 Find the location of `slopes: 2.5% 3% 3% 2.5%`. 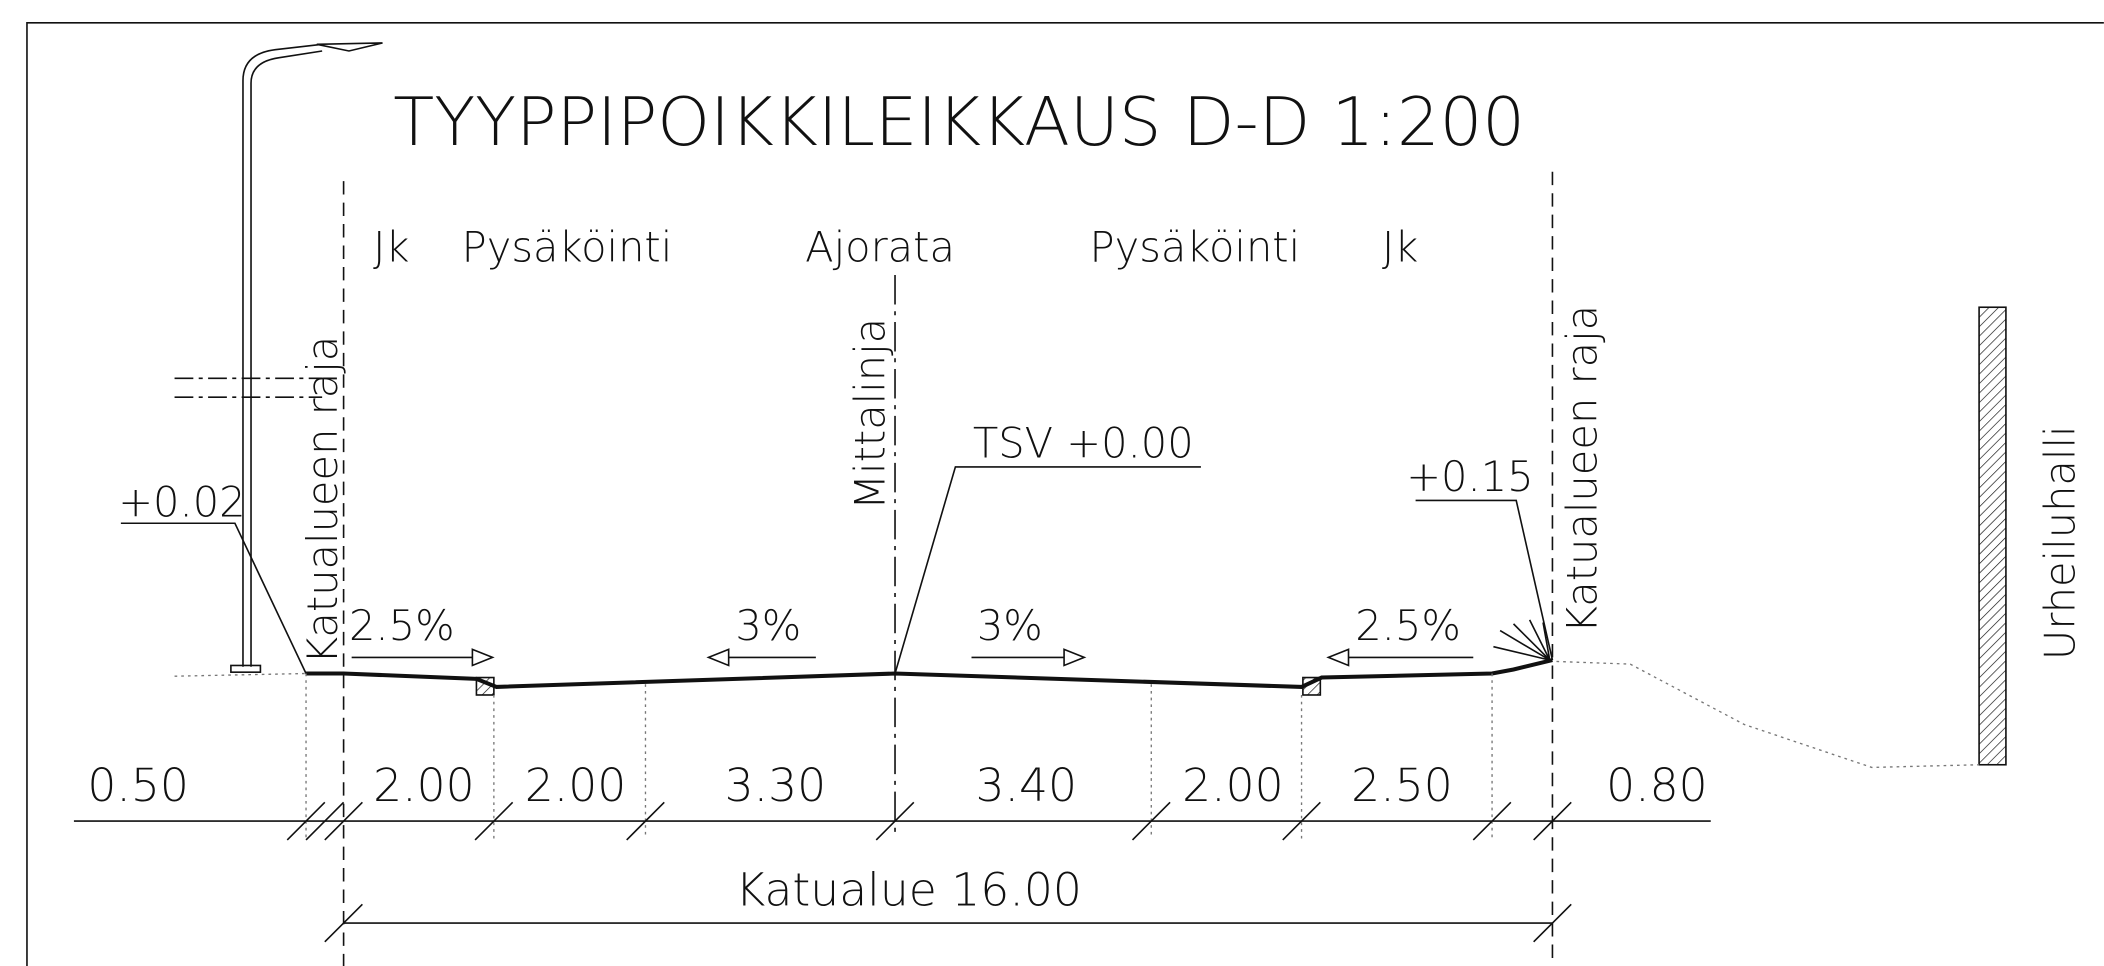

slopes: 2.5% 3% 3% 2.5% is located at coordinates (911, 634).